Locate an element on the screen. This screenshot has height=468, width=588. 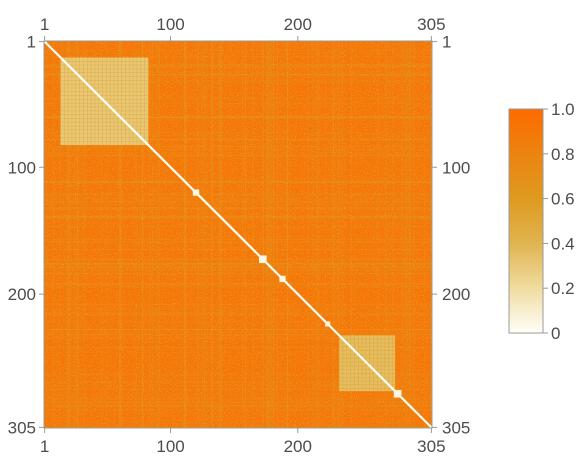
colorbar-tick-label: 0.8 is located at coordinates (563, 154).